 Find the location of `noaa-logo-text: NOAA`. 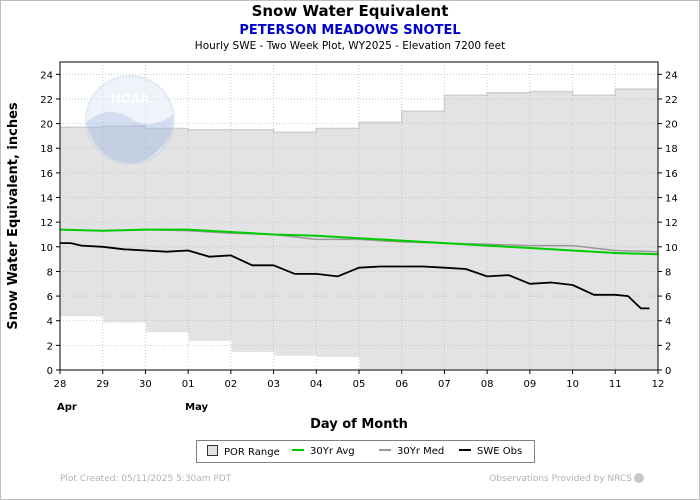

noaa-logo-text: NOAA is located at coordinates (130, 99).